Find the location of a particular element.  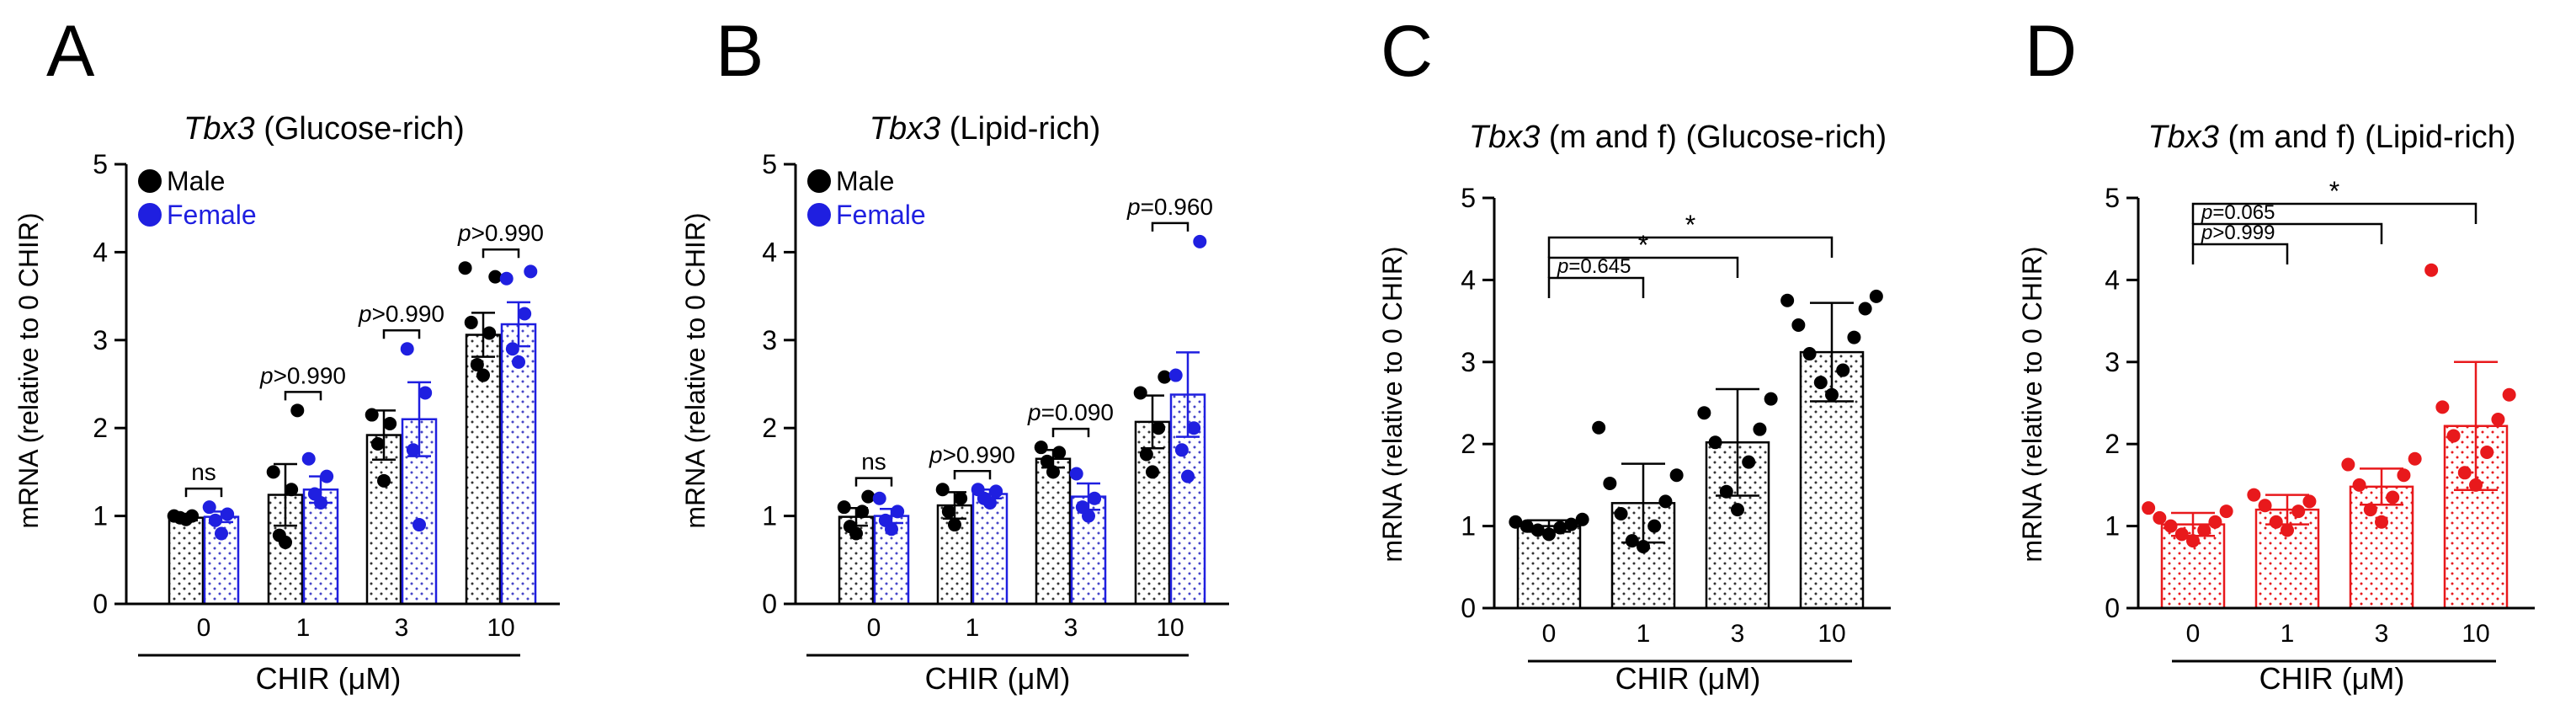

panel-letter: D is located at coordinates (2051, 51).